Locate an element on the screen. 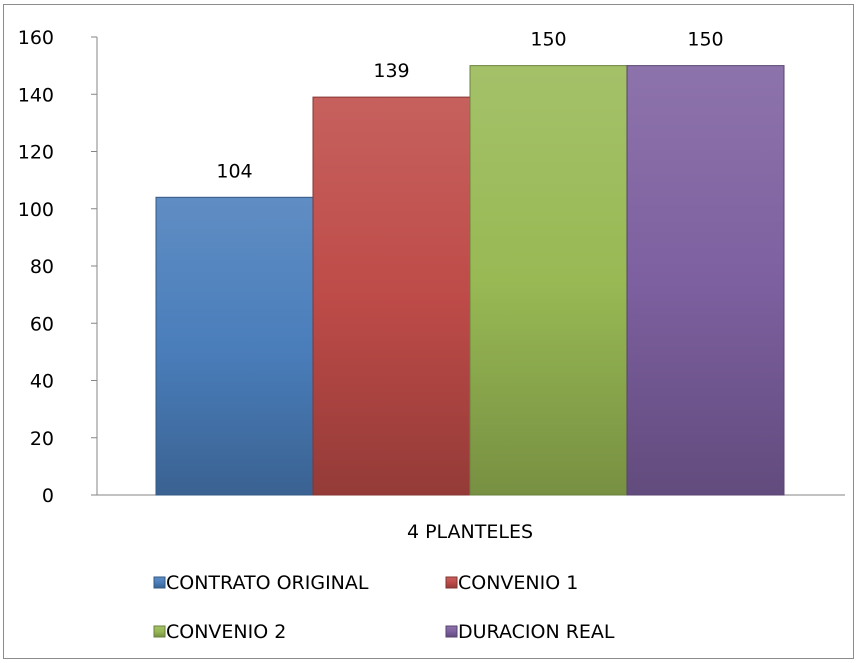 The height and width of the screenshot is (663, 859). data-labels: 104 139 150 150 is located at coordinates (469, 106).